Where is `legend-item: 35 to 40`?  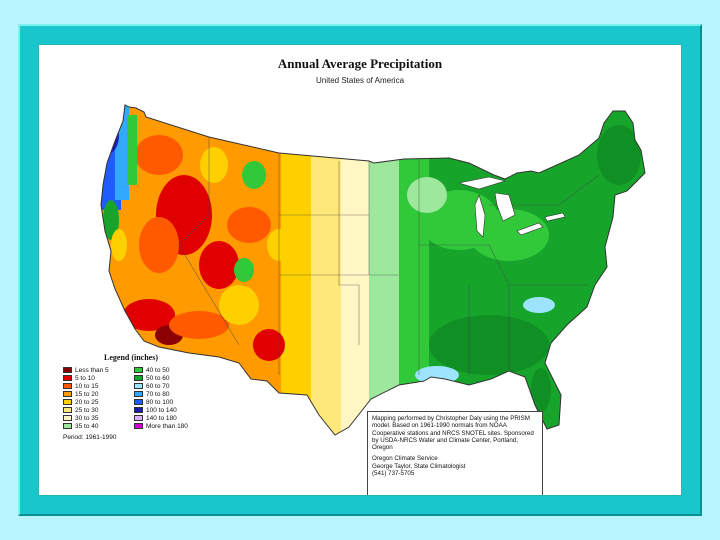 legend-item: 35 to 40 is located at coordinates (95, 426).